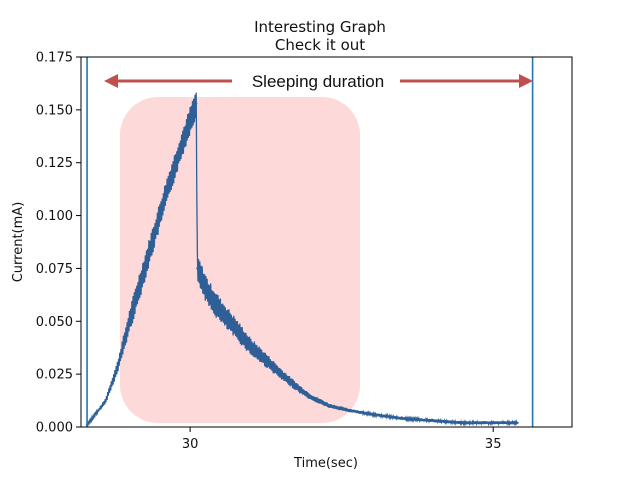  What do you see at coordinates (54, 428) in the screenshot?
I see `y-tick-label: 0.000` at bounding box center [54, 428].